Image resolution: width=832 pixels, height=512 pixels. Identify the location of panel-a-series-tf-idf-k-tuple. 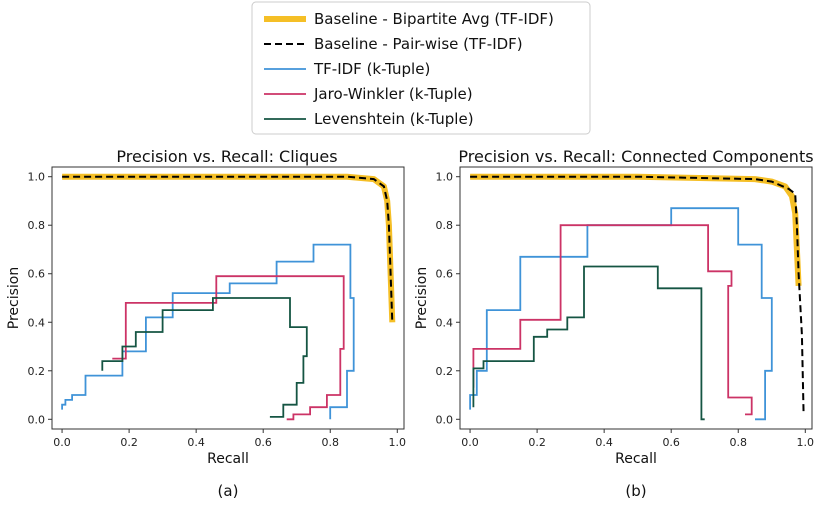
(208, 331).